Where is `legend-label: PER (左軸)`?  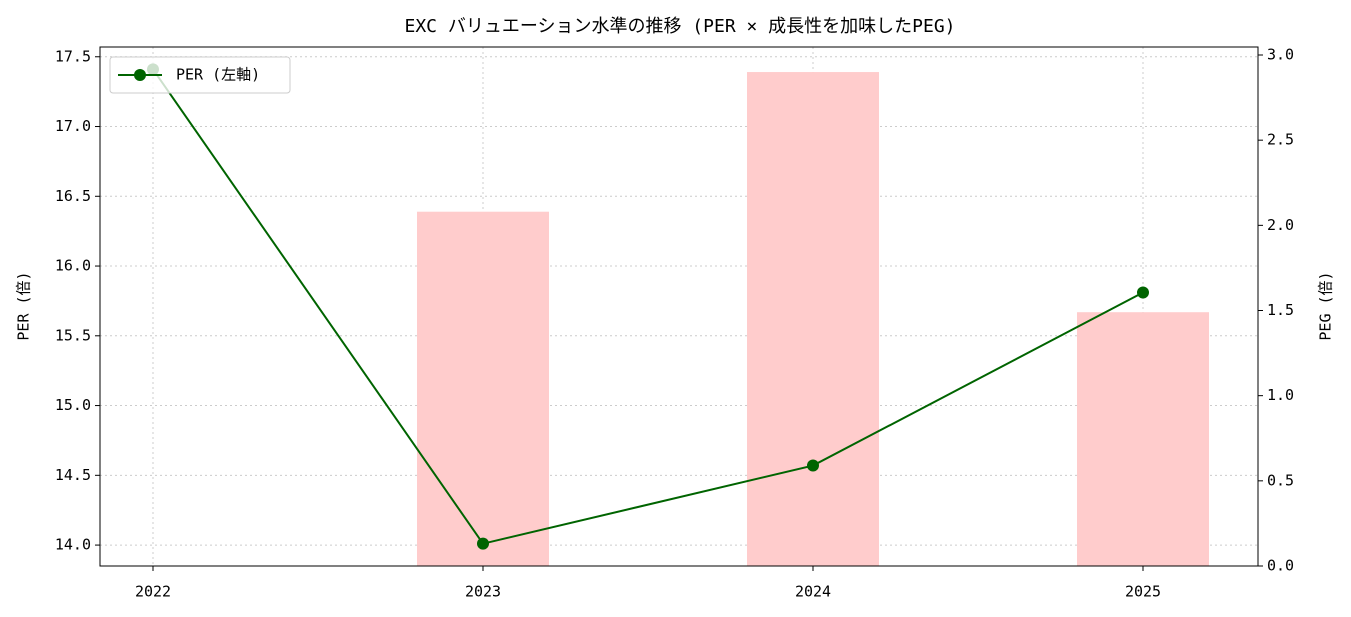 legend-label: PER (左軸) is located at coordinates (218, 75).